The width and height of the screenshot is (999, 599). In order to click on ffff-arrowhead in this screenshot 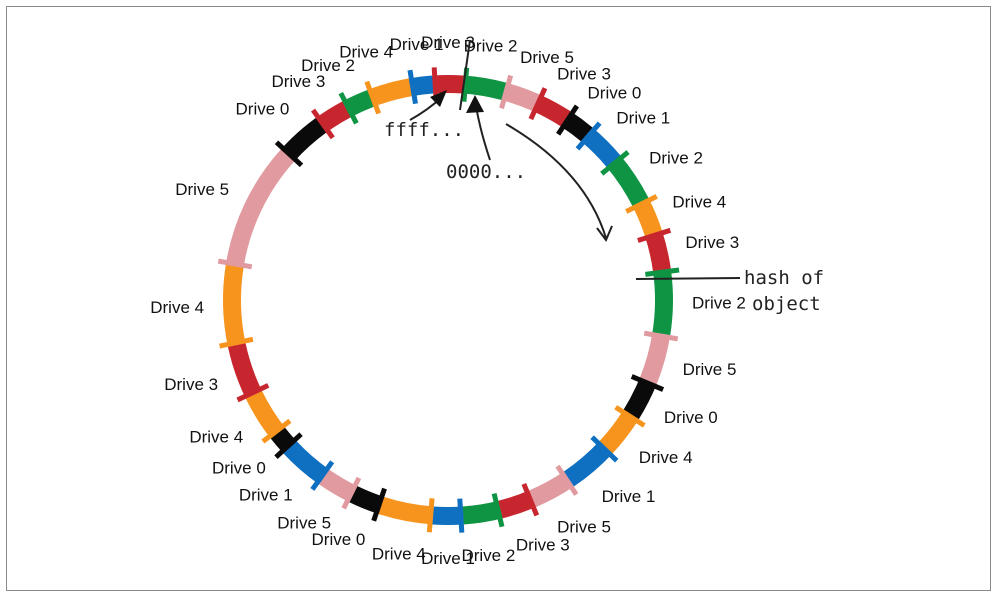, I will do `click(438, 98)`.